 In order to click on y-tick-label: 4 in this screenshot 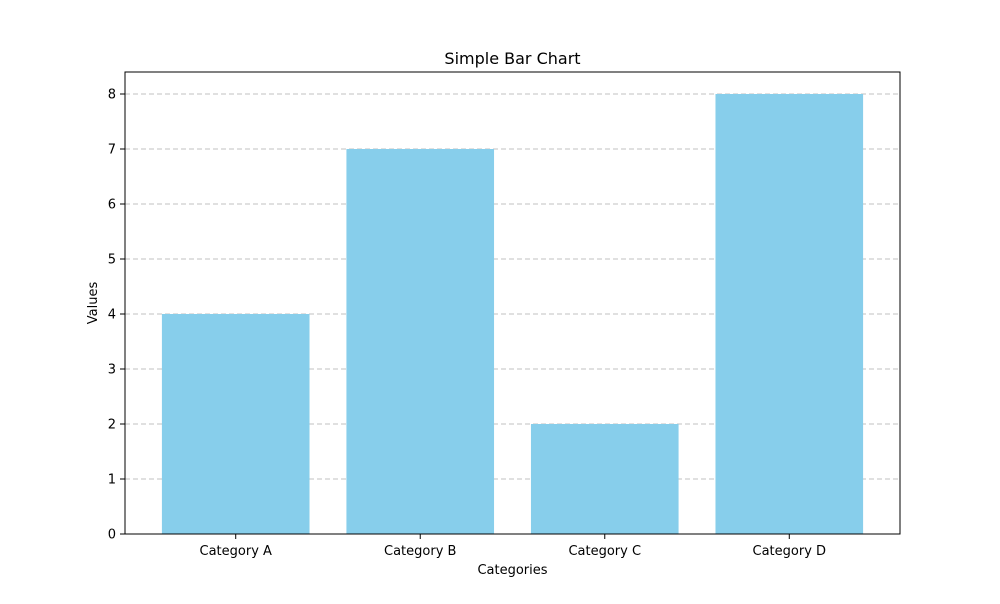, I will do `click(112, 315)`.